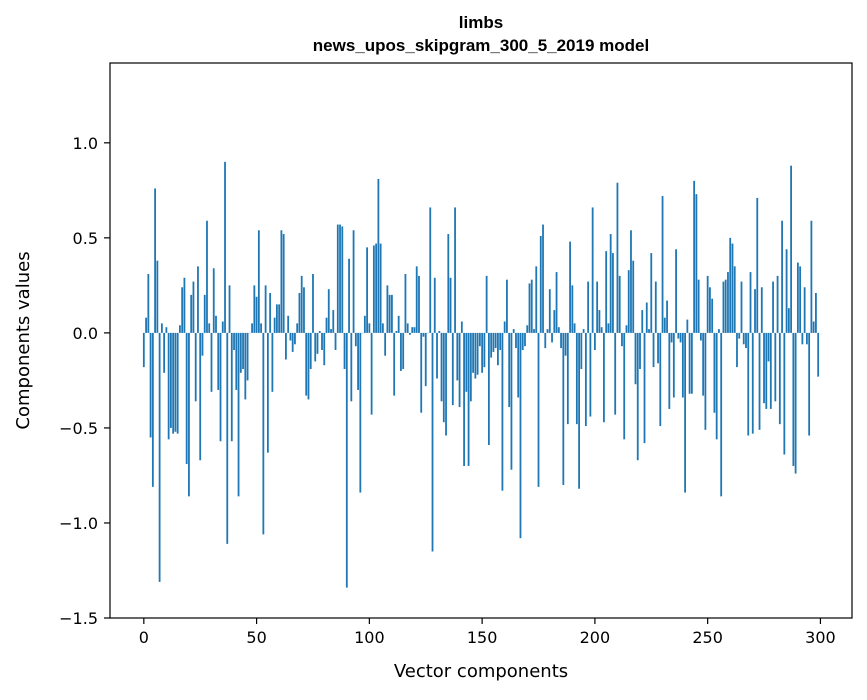 The height and width of the screenshot is (700, 867). Describe the element at coordinates (481, 671) in the screenshot. I see `x-axis-label: Vector components` at that location.